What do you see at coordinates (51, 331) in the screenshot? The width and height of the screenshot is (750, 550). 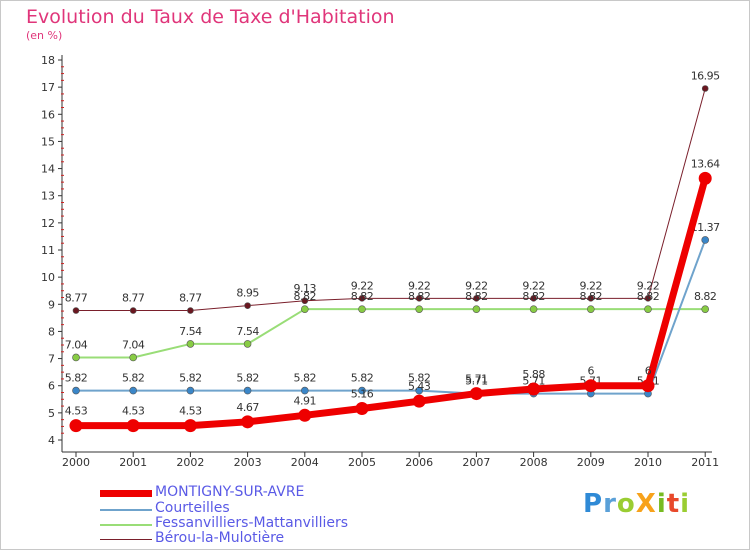 I see `y-tick-label: 8` at bounding box center [51, 331].